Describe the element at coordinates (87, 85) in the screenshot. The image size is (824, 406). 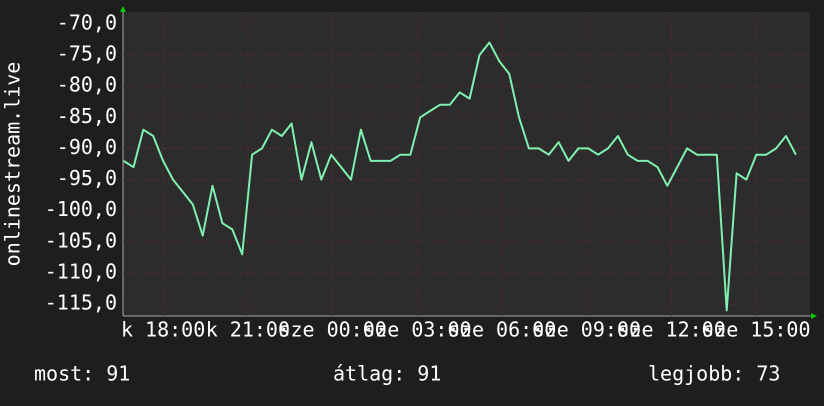
I see `y-tick-label: -80,0` at that location.